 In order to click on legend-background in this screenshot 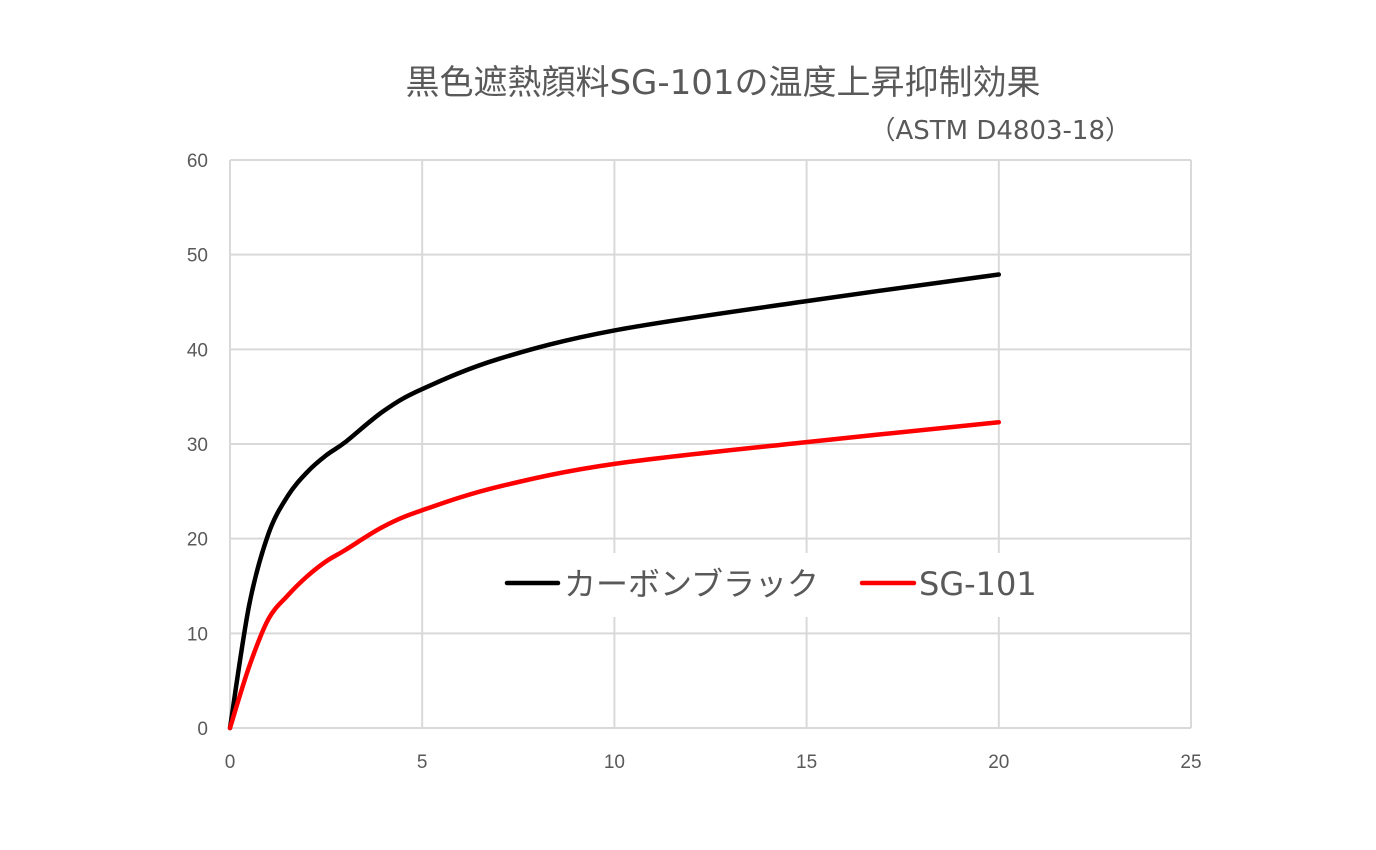, I will do `click(770, 585)`.